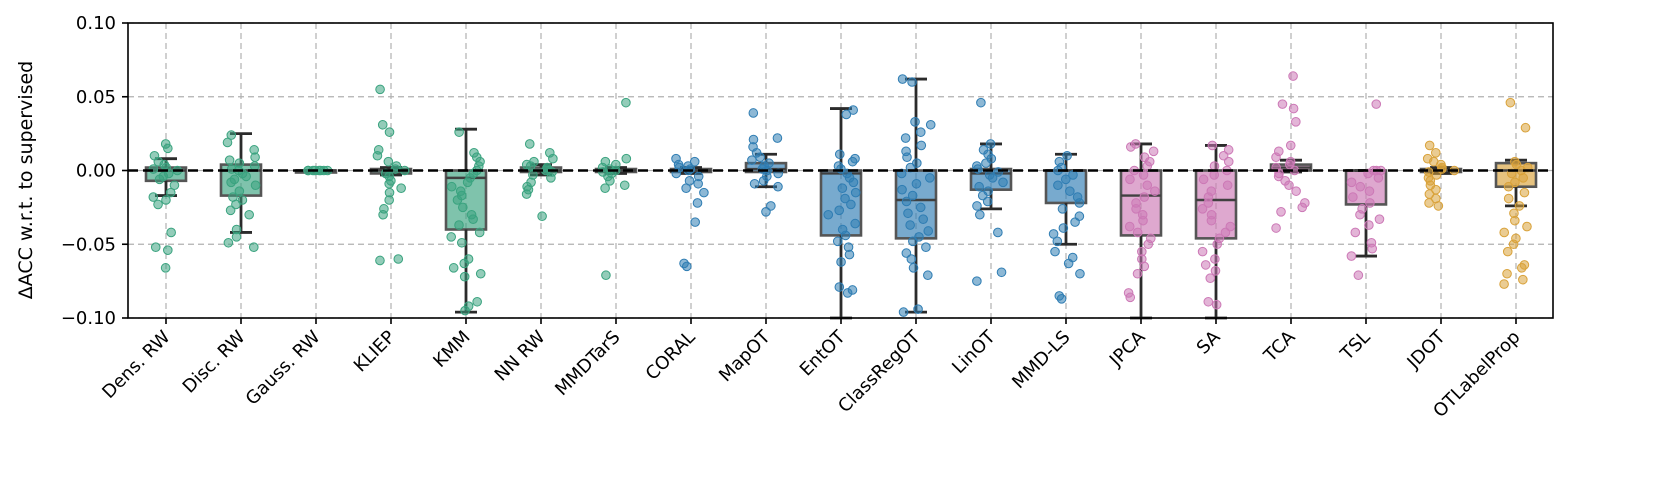  Describe the element at coordinates (671, 356) in the screenshot. I see `x-tick-label: CORAL` at that location.